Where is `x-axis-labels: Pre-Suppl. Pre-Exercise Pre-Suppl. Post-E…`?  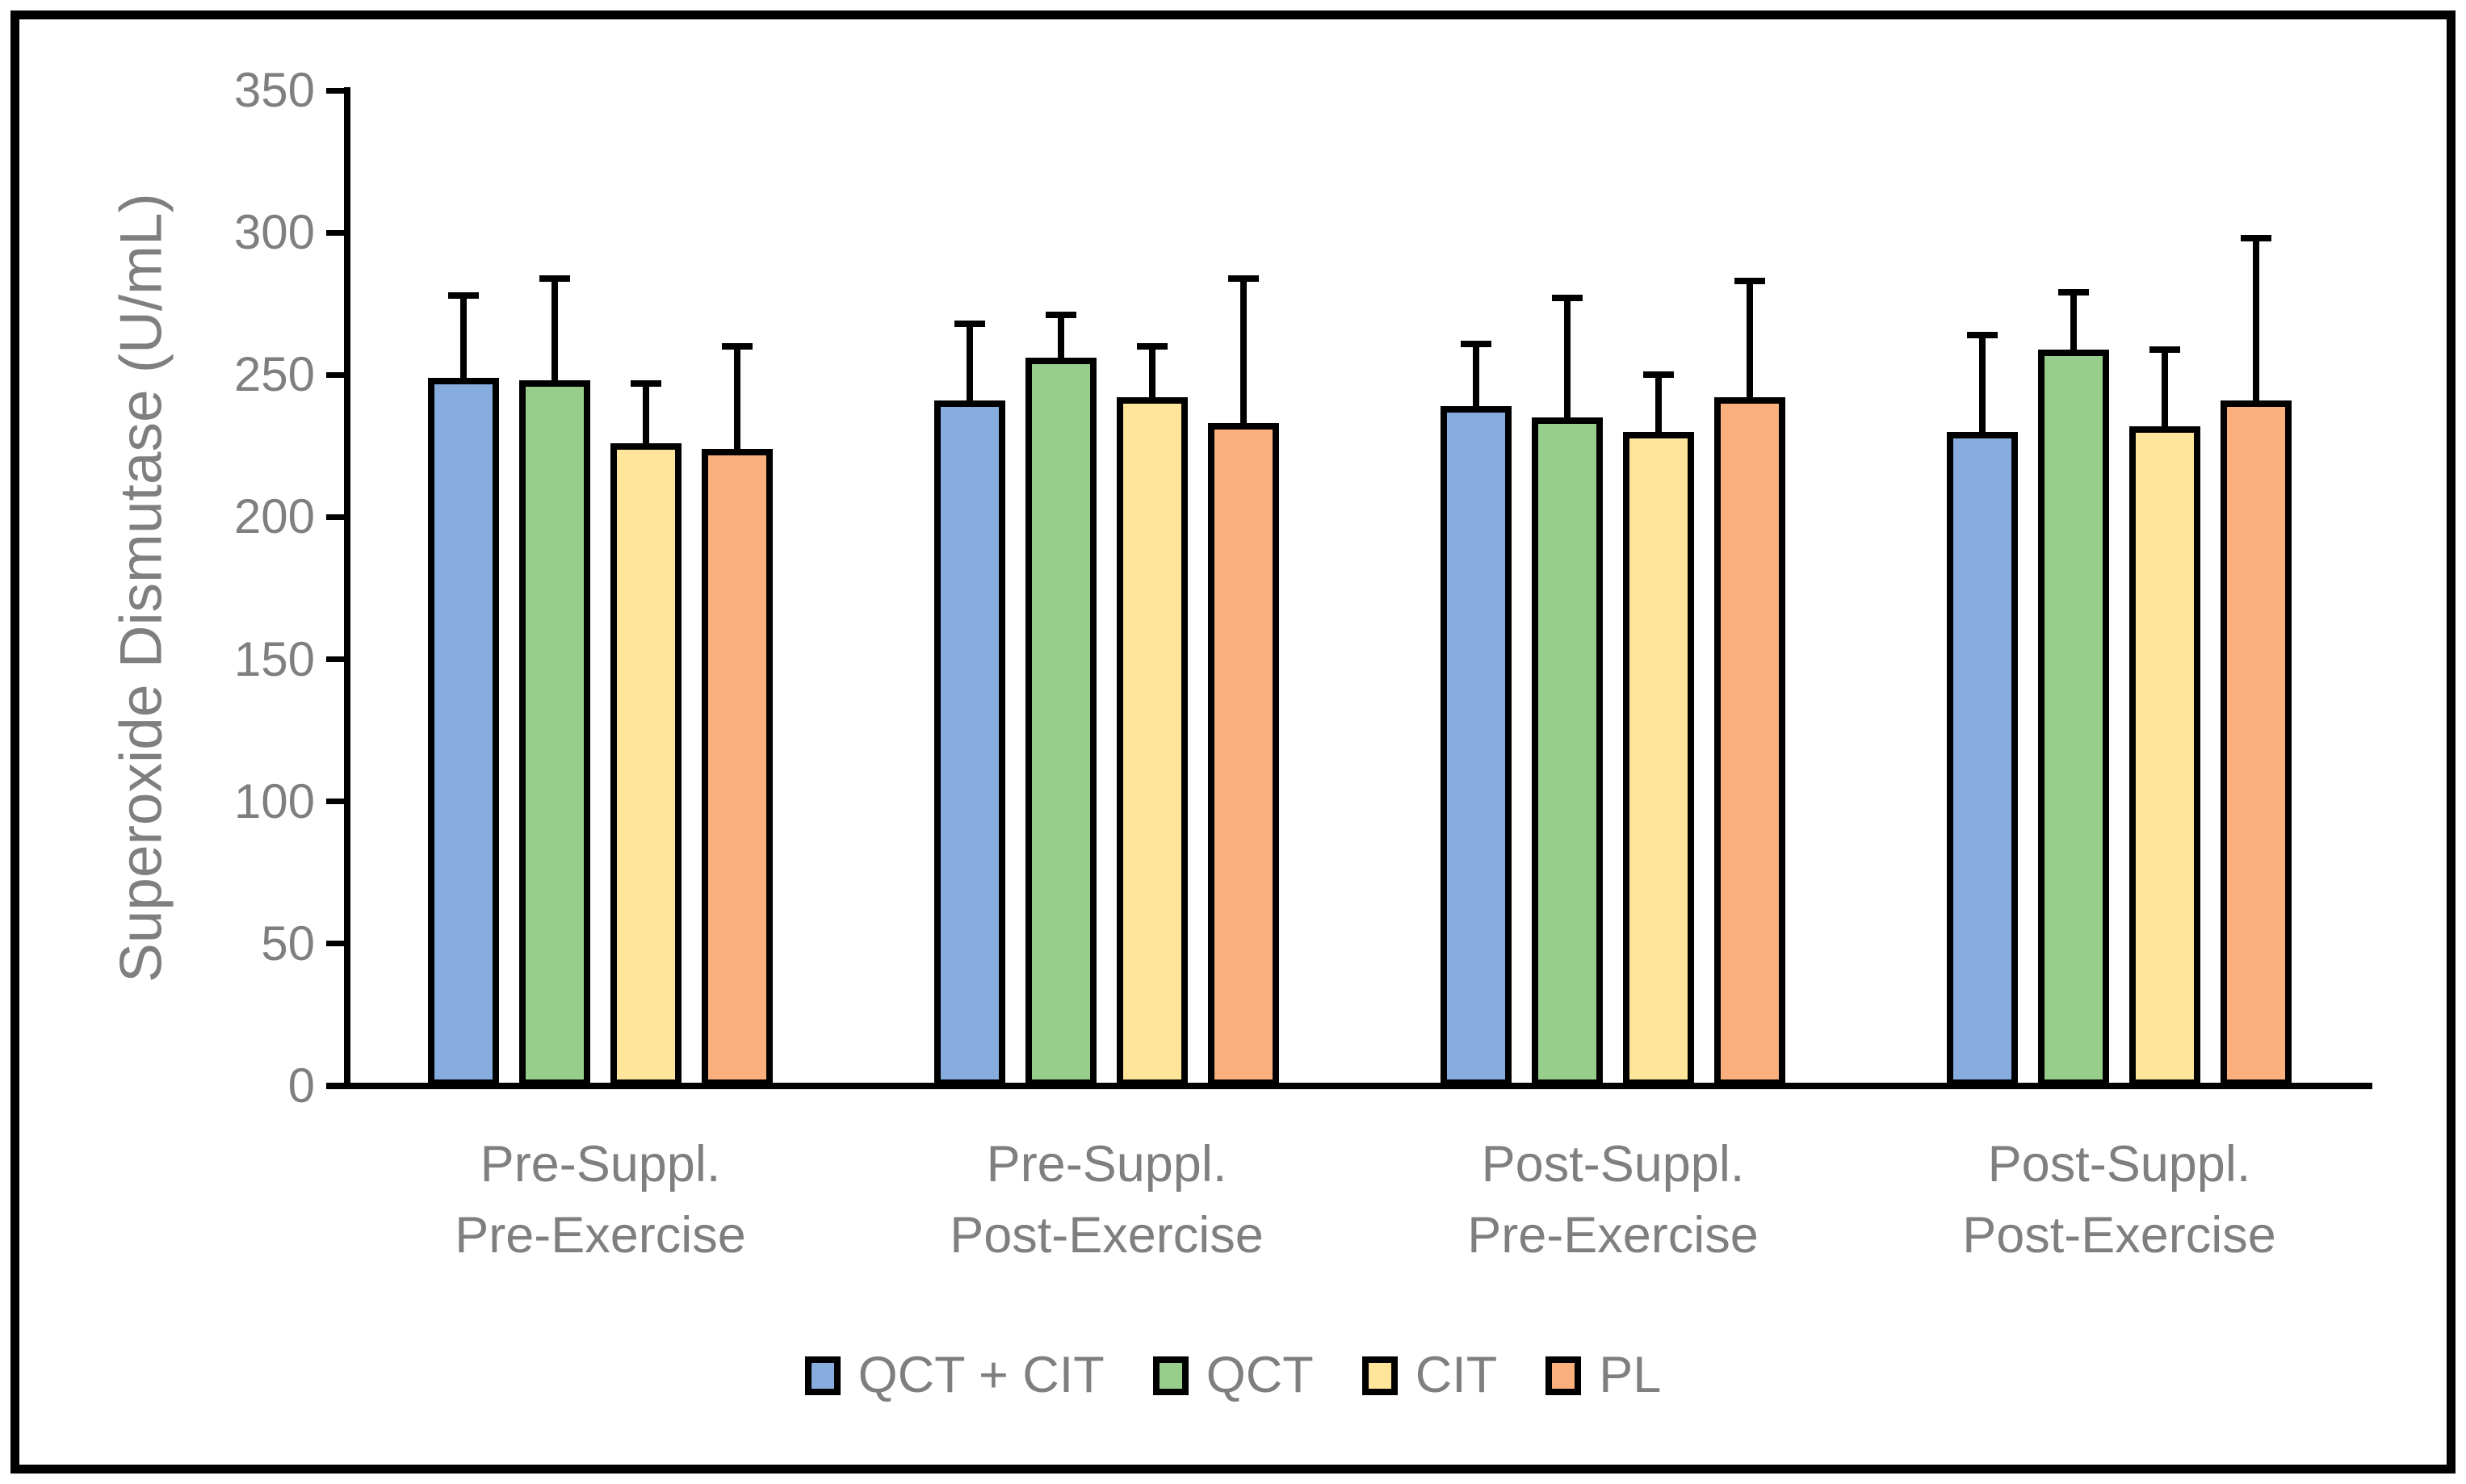 x-axis-labels: Pre-Suppl. Pre-Exercise Pre-Suppl. Post-E… is located at coordinates (1359, 1209).